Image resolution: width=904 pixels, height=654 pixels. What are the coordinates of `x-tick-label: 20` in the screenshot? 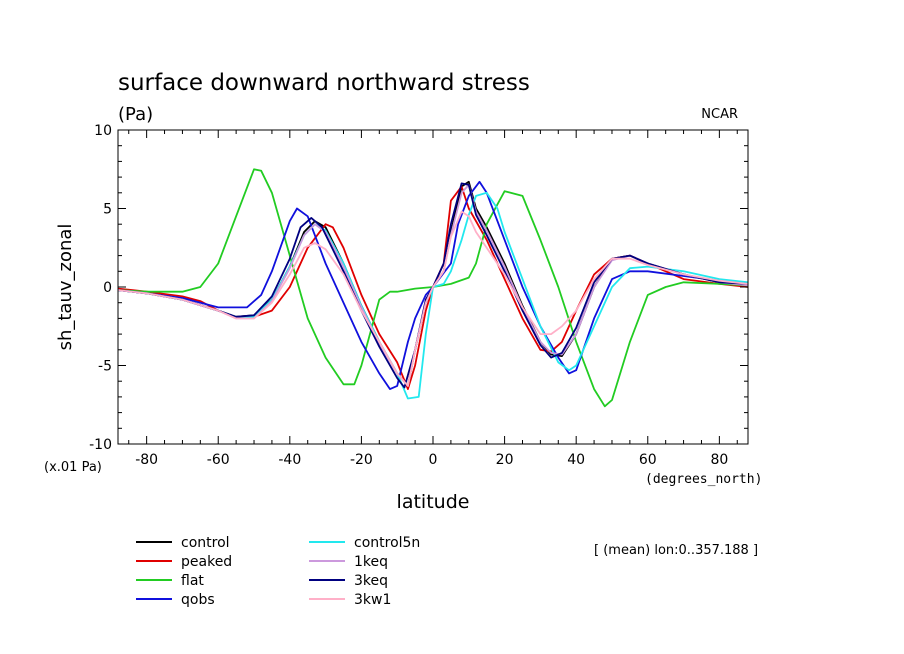 It's located at (505, 460).